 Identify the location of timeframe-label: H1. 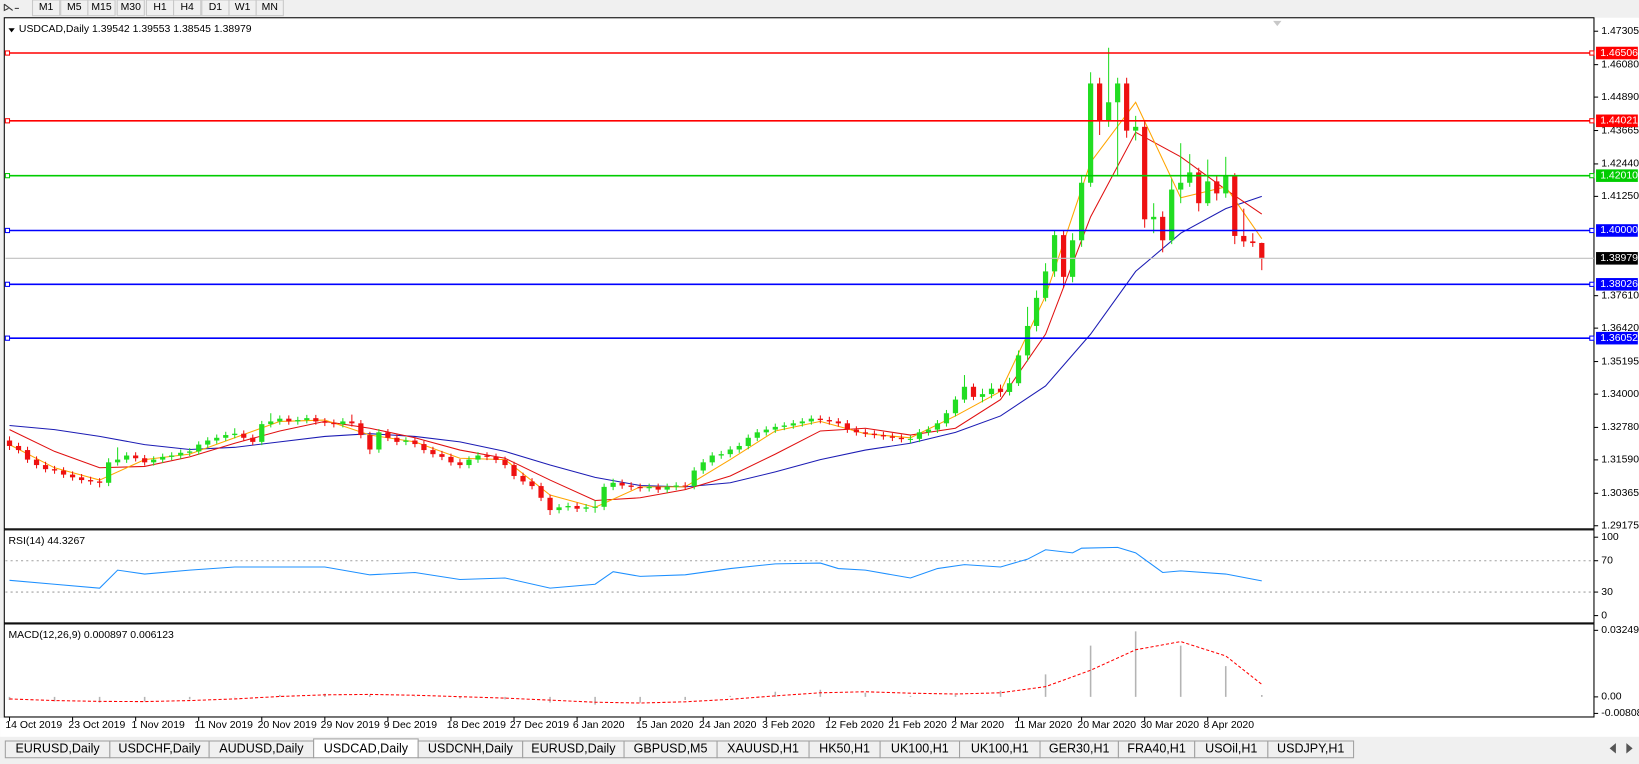
(160, 7).